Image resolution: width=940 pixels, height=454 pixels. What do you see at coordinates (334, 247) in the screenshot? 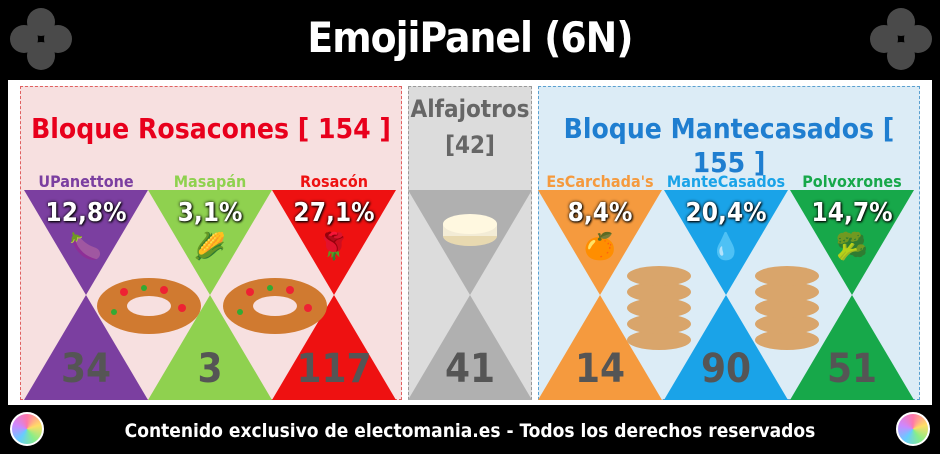
I see `party-emoji-icon: 🌹` at bounding box center [334, 247].